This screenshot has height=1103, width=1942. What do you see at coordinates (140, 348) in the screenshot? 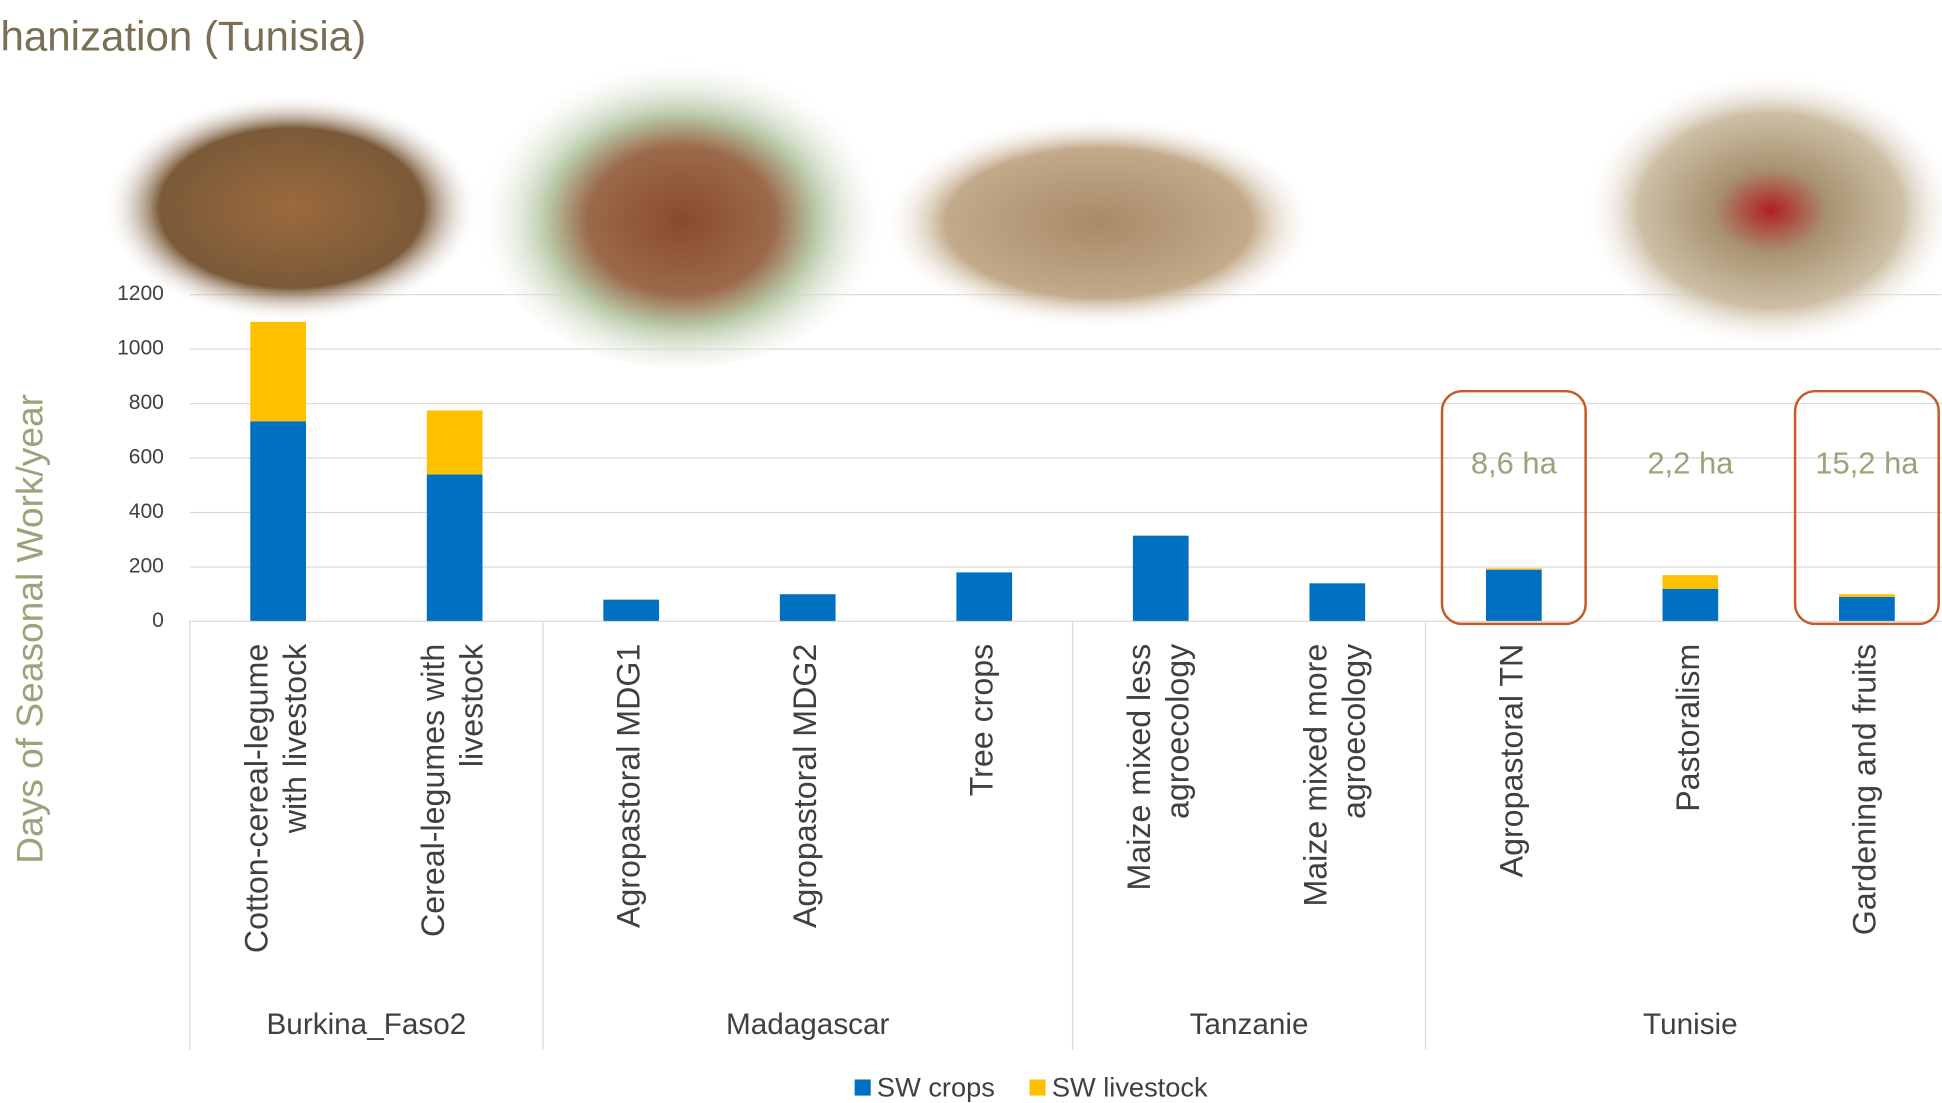
I see `y-tick-label: 1000` at bounding box center [140, 348].